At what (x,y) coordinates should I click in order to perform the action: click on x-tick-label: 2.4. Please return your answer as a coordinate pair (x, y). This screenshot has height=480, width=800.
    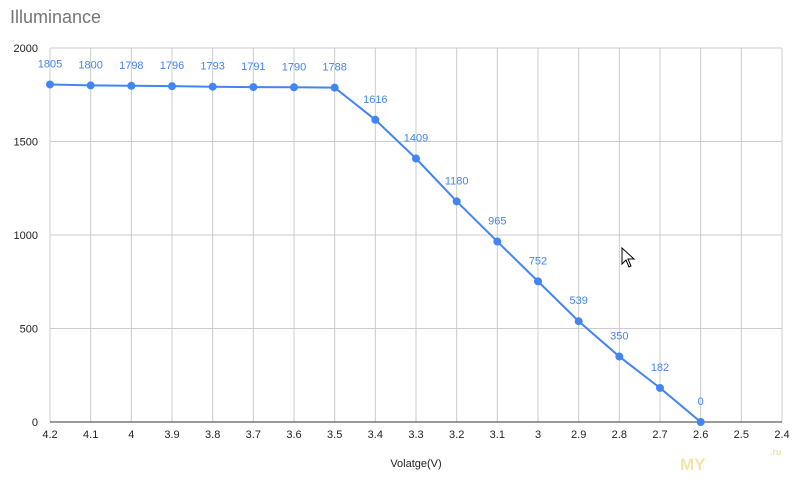
    Looking at the image, I should click on (781, 435).